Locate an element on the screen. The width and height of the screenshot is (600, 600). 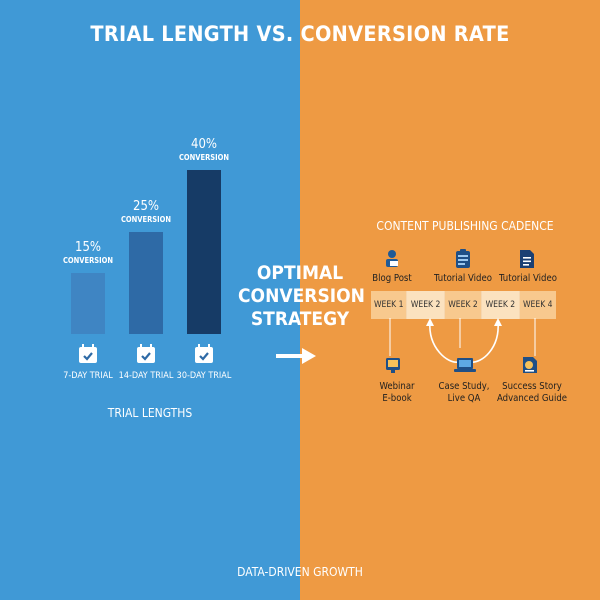
bottom-line-1: Webinar is located at coordinates (397, 386).